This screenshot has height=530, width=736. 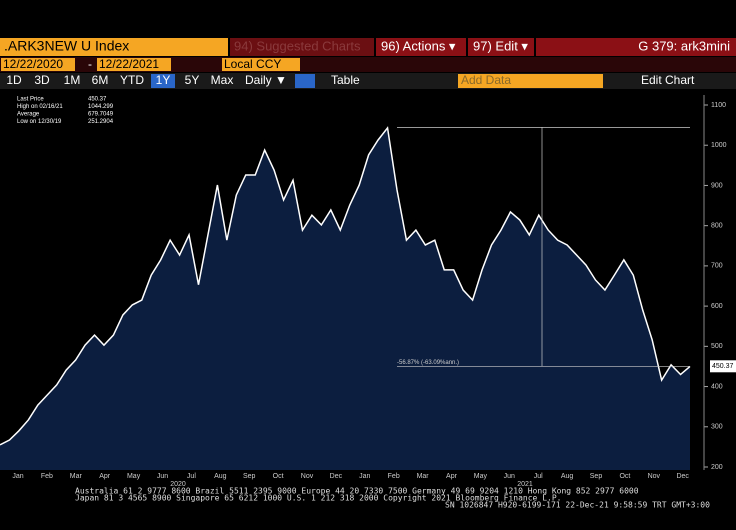 I want to click on y-tick-label: 900, so click(x=717, y=185).